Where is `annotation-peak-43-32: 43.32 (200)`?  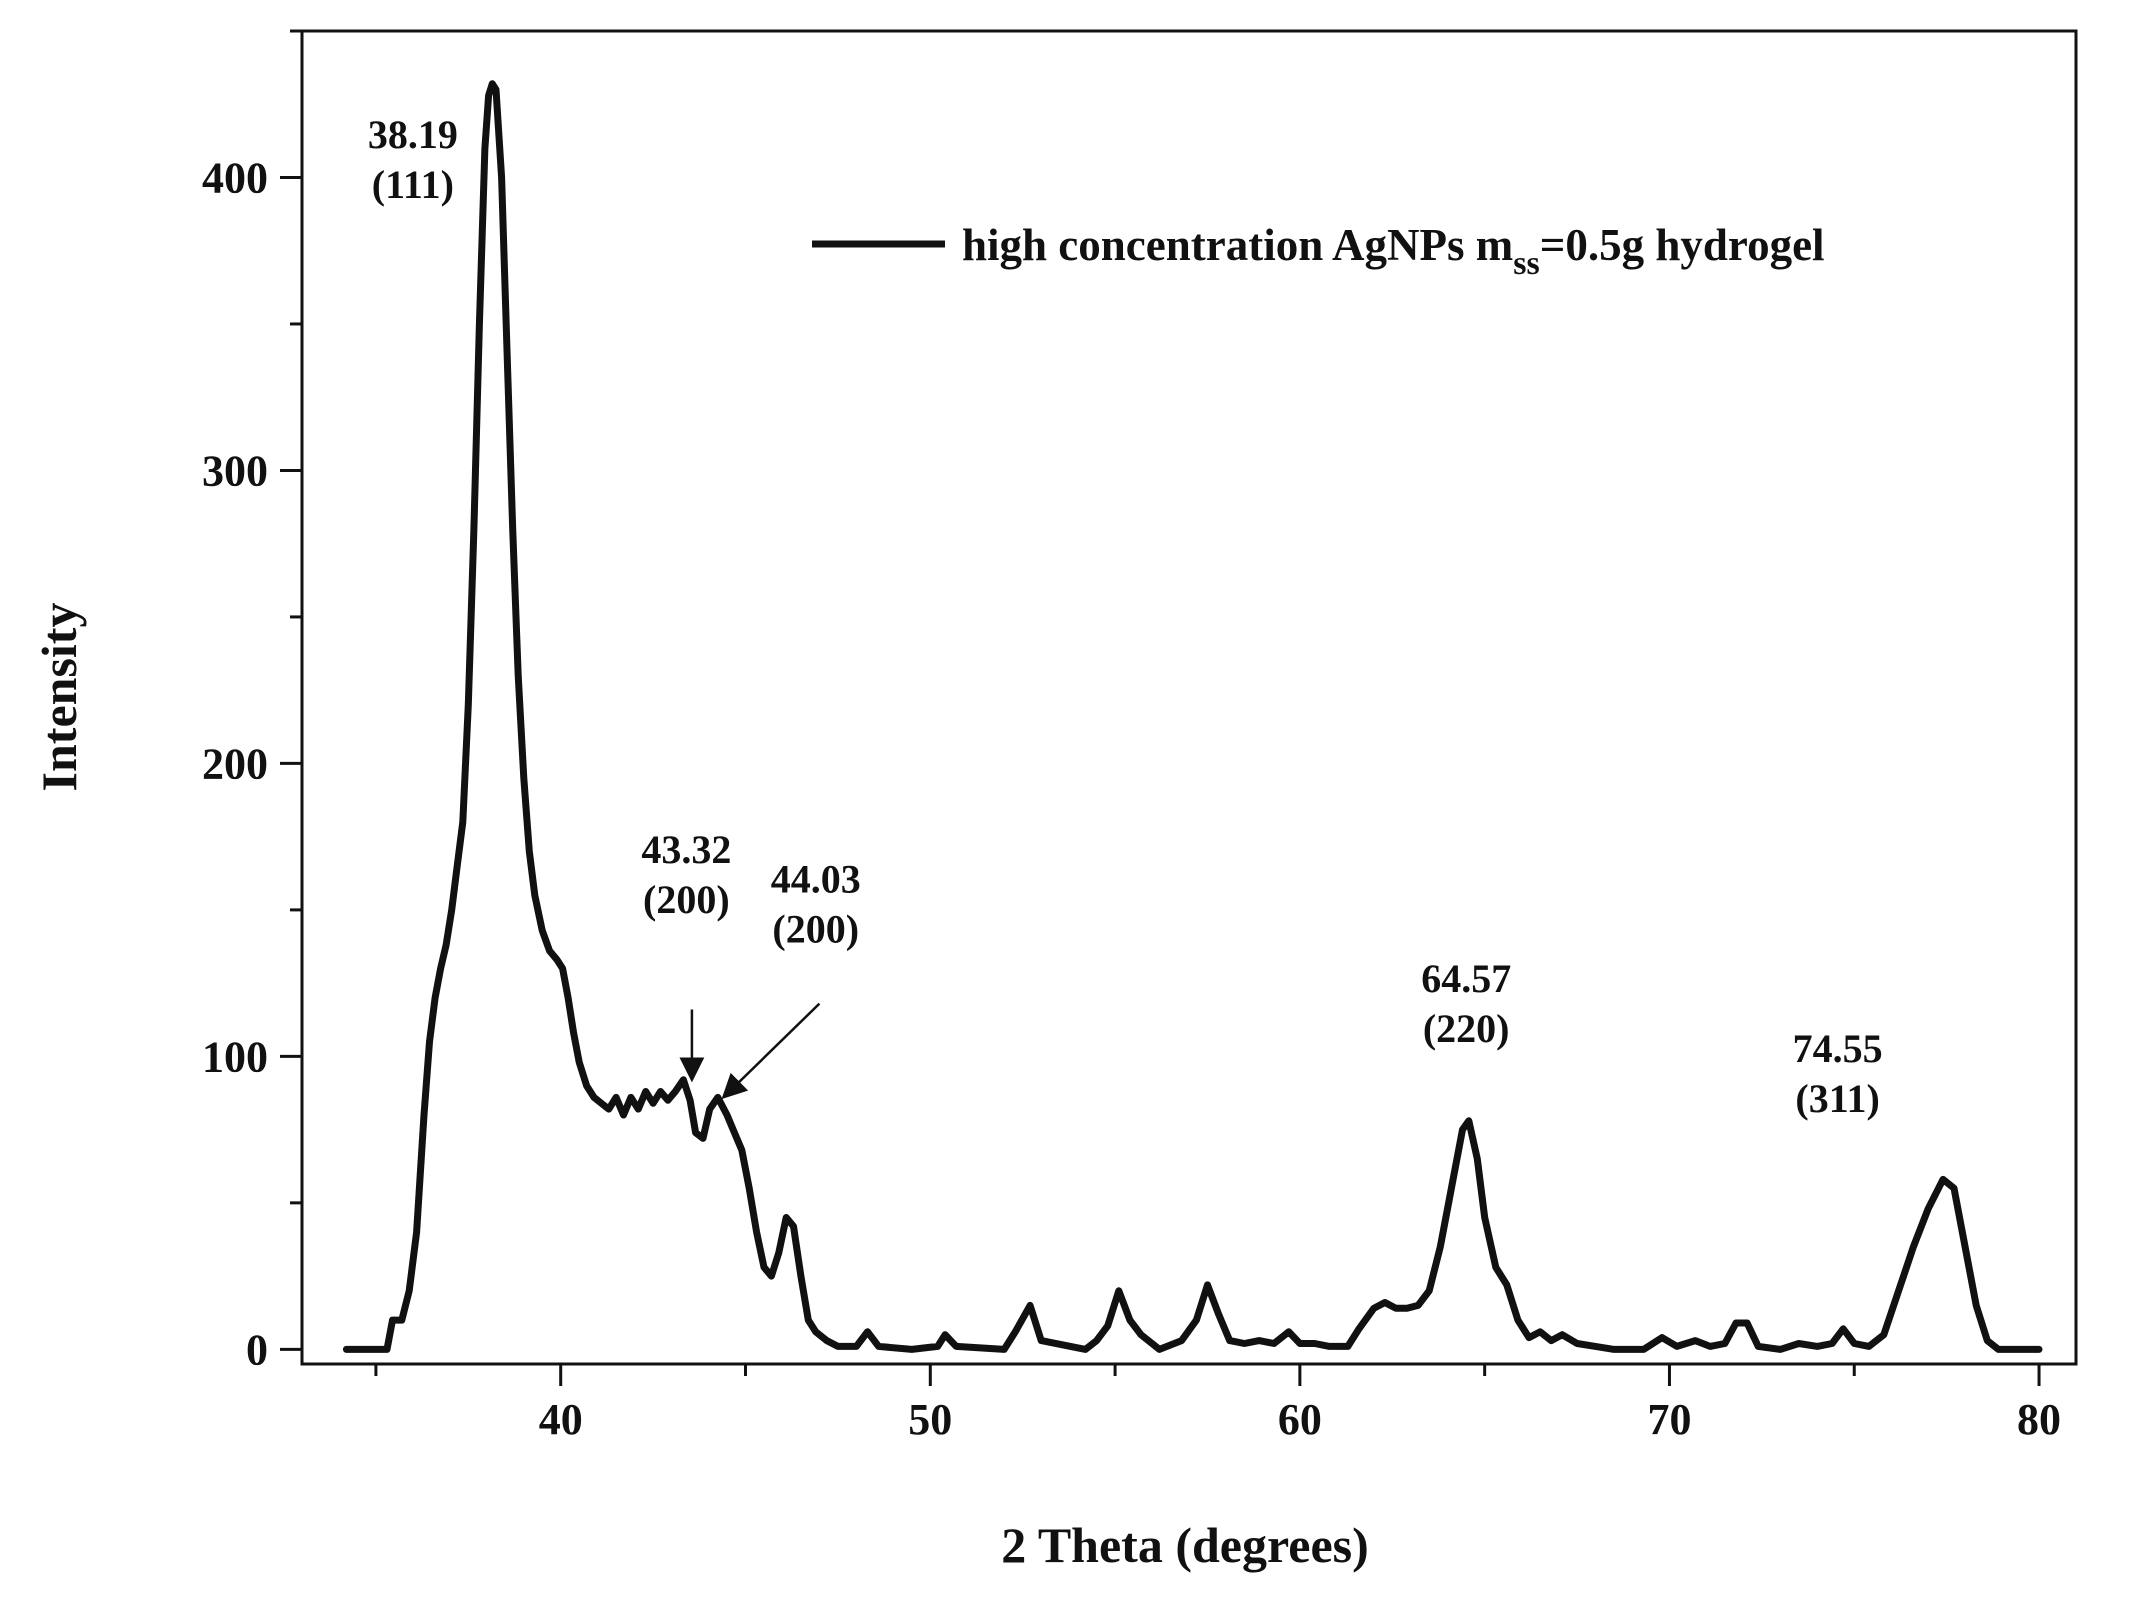 annotation-peak-43-32: 43.32 (200) is located at coordinates (686, 955).